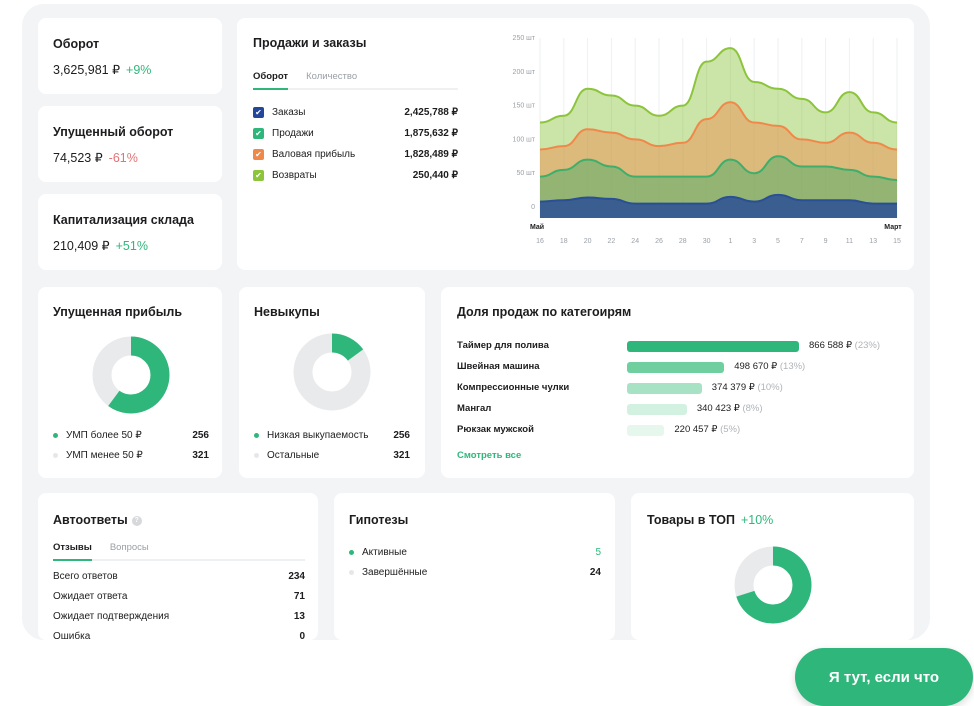 The image size is (974, 706). What do you see at coordinates (131, 246) in the screenshot?
I see `kpi-delta: +51%` at bounding box center [131, 246].